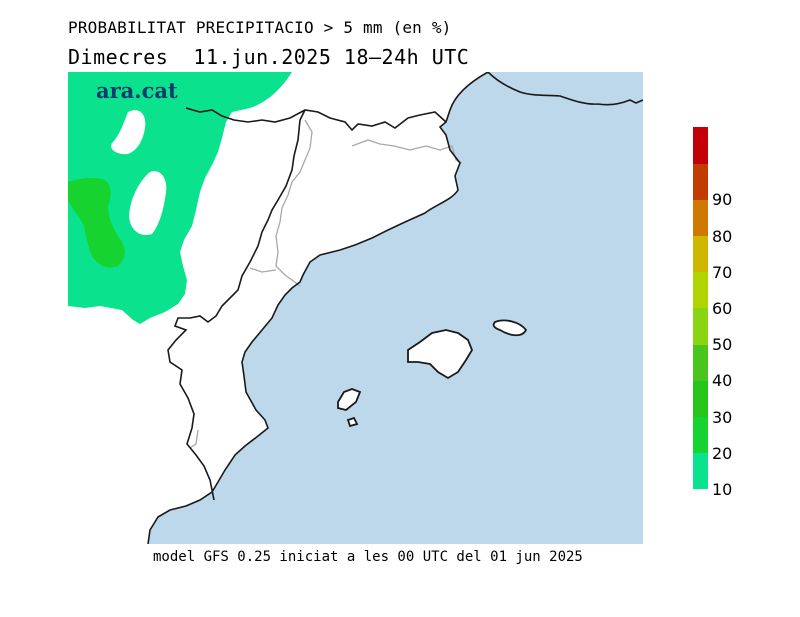  What do you see at coordinates (722, 200) in the screenshot?
I see `legend-label: 90` at bounding box center [722, 200].